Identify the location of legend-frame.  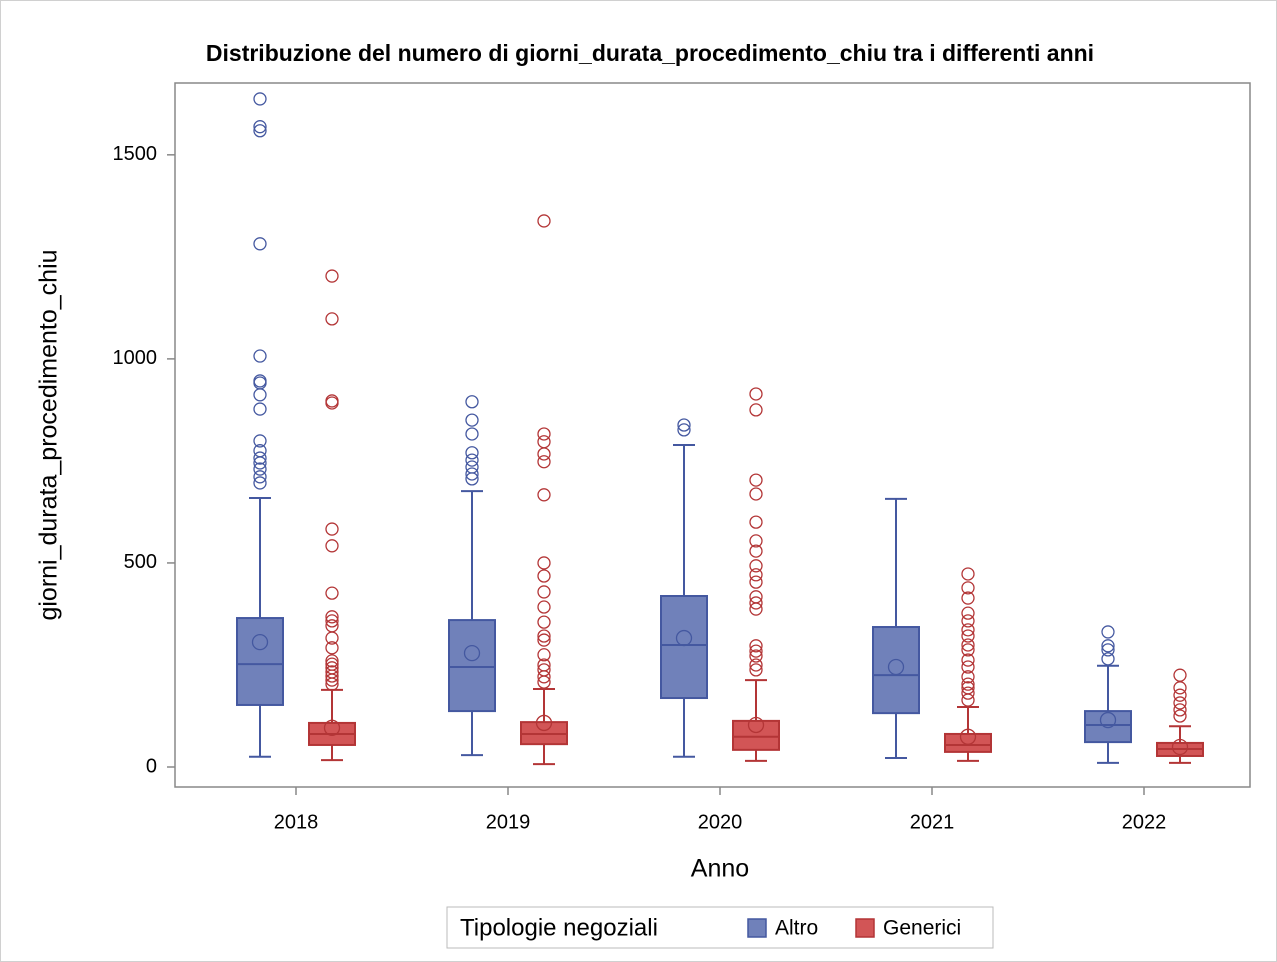
(720, 927).